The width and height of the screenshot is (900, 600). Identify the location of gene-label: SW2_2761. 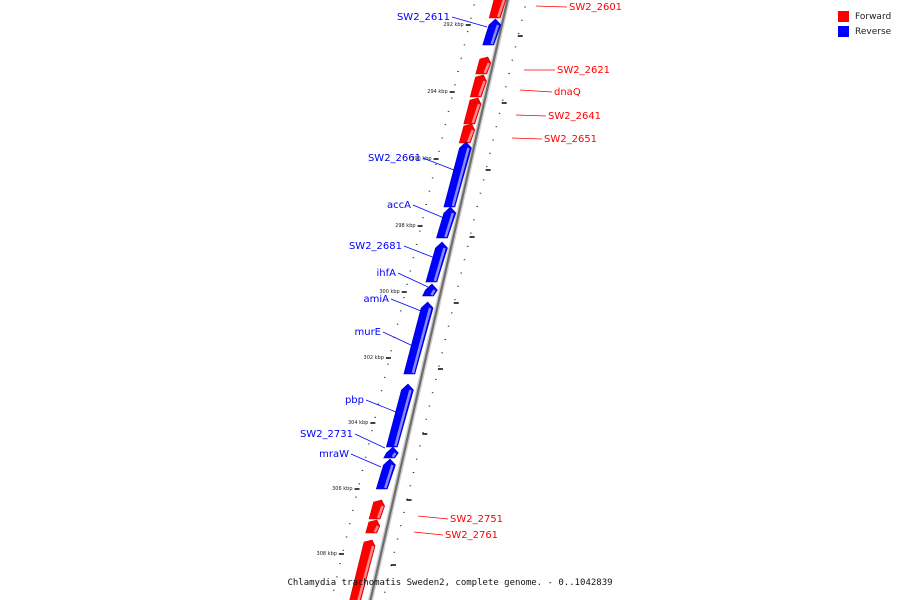
(471, 535).